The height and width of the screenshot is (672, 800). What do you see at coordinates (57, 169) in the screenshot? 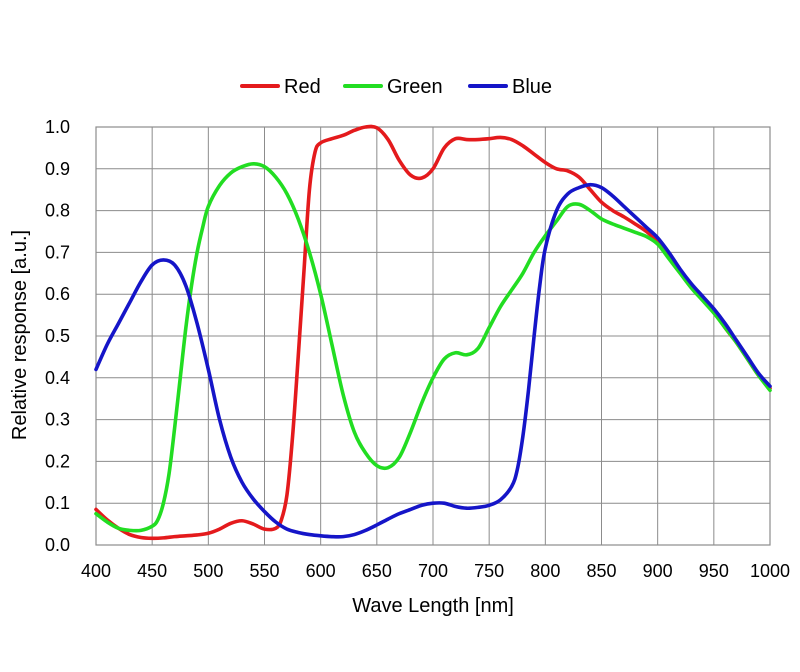
I see `y-tick-label: 0.9` at bounding box center [57, 169].